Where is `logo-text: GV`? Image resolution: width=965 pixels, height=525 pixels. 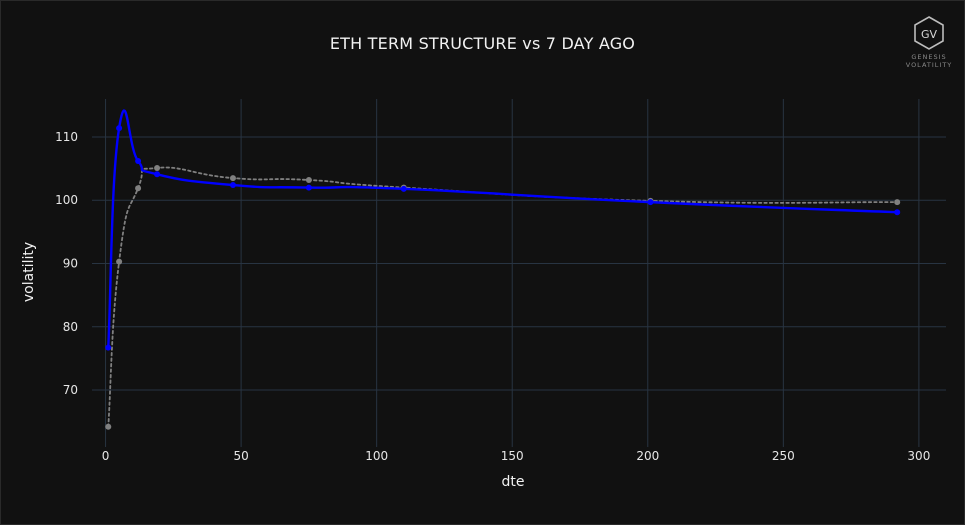 logo-text: GV is located at coordinates (929, 34).